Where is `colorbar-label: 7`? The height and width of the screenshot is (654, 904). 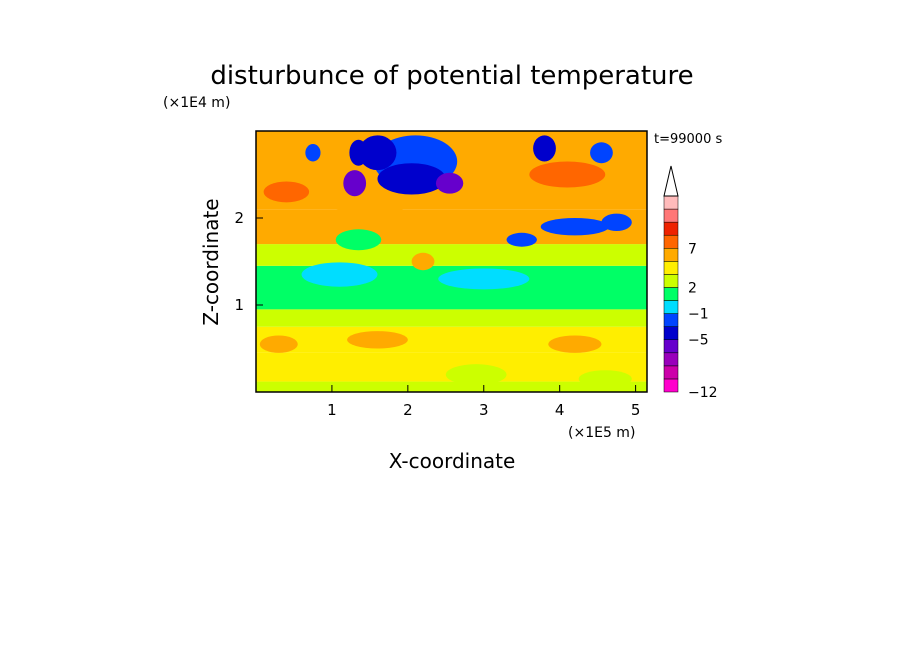
colorbar-label: 7 is located at coordinates (692, 249).